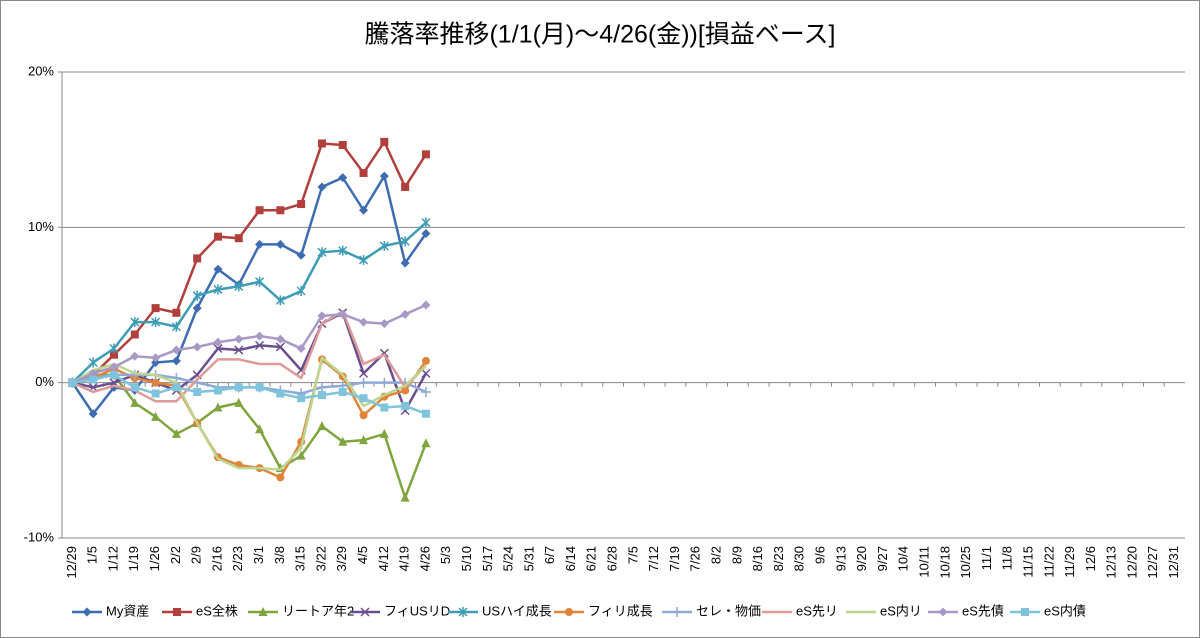  I want to click on legend-item: eS先債, so click(966, 610).